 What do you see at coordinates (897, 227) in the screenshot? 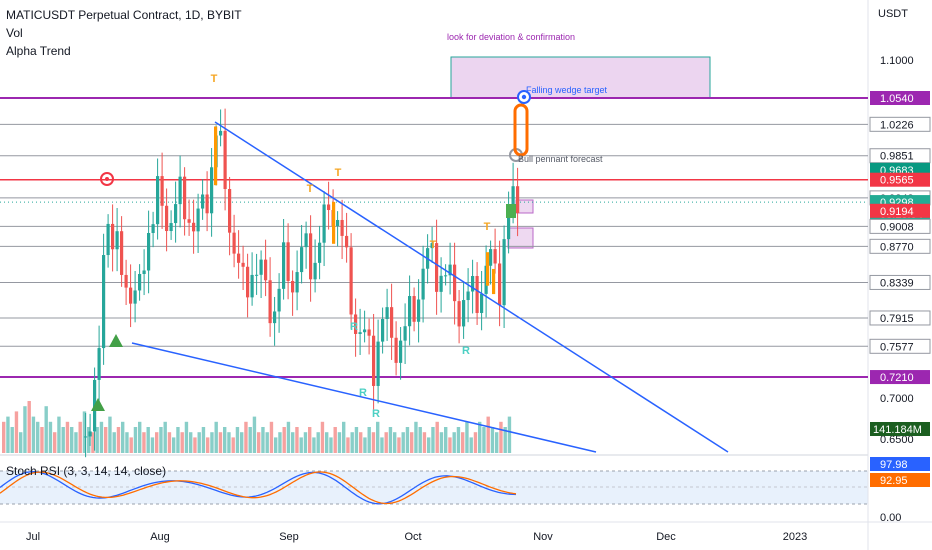
I see `price-level-value: 0.9008` at bounding box center [897, 227].